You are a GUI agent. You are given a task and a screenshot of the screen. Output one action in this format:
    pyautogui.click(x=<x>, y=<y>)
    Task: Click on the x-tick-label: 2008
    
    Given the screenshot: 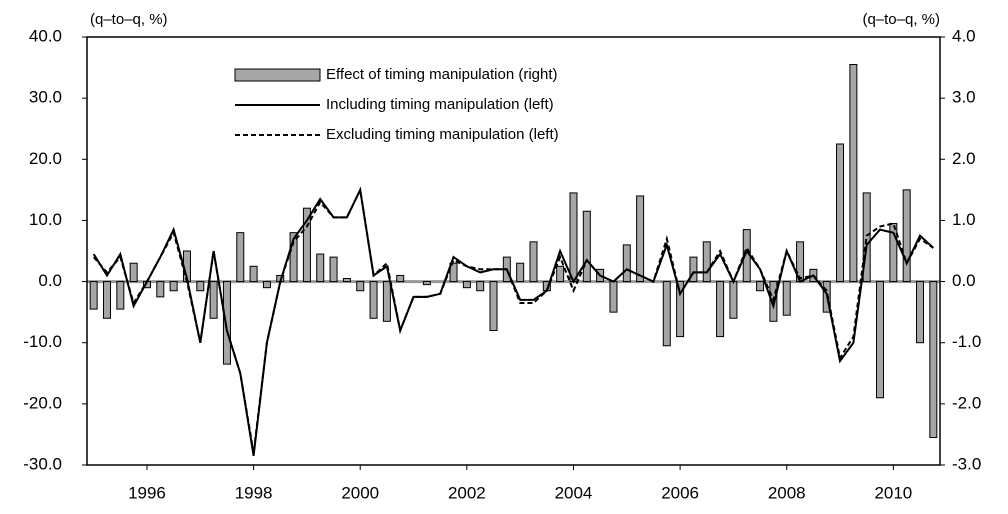 What is the action you would take?
    pyautogui.click(x=787, y=492)
    